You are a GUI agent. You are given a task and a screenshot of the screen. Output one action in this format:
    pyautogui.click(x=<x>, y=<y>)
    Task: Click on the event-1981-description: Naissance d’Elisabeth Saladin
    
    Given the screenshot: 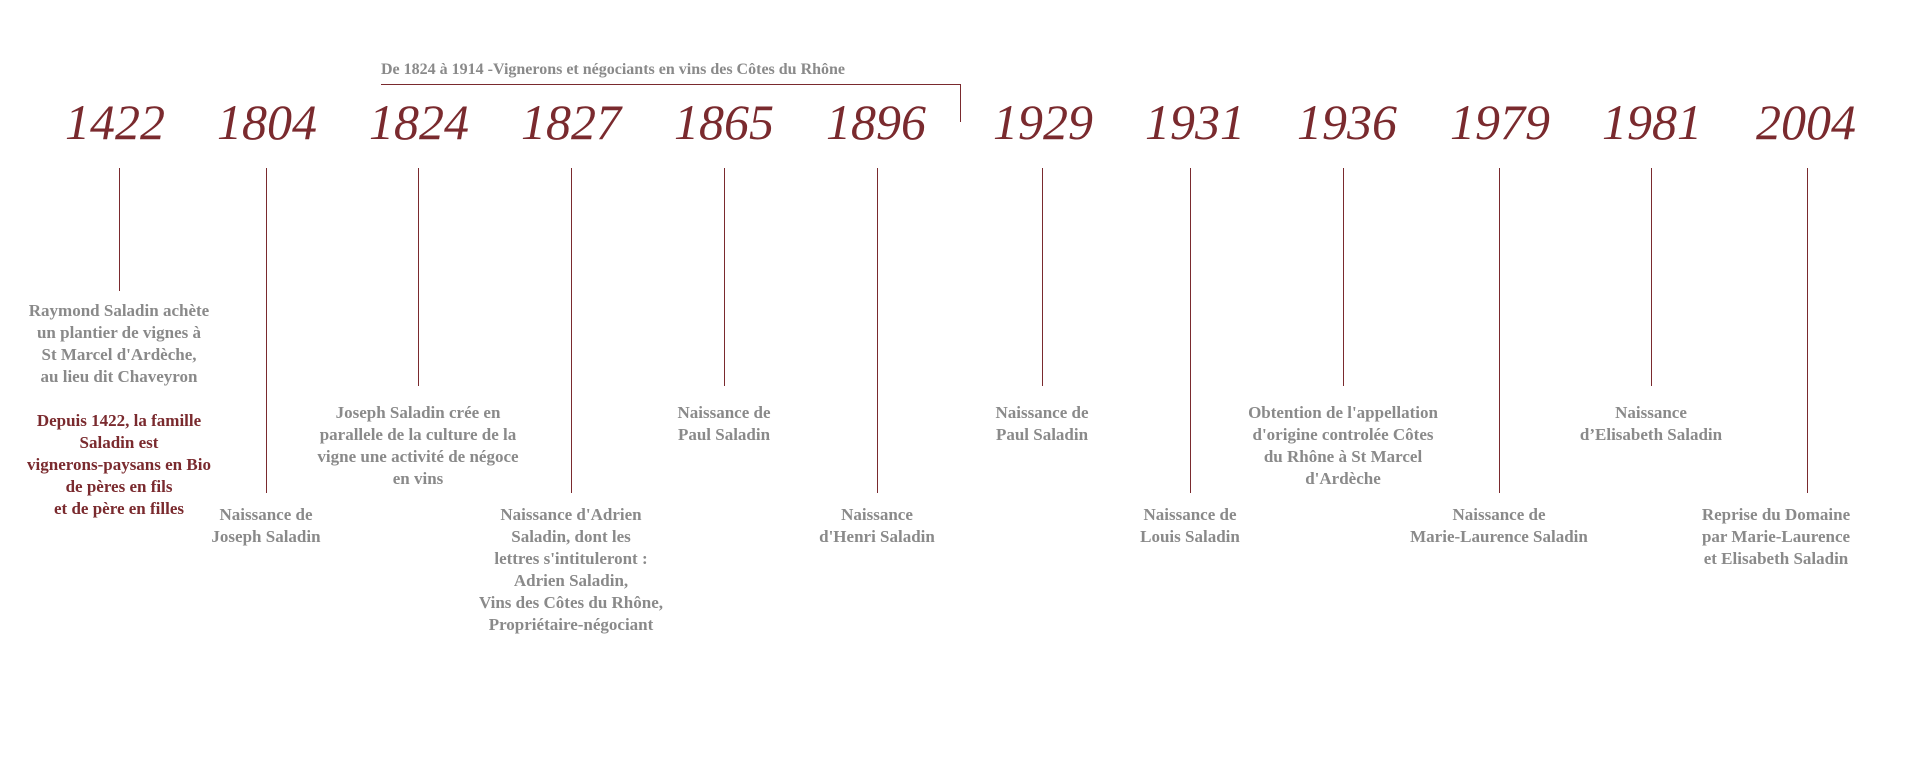 What is the action you would take?
    pyautogui.click(x=1651, y=423)
    